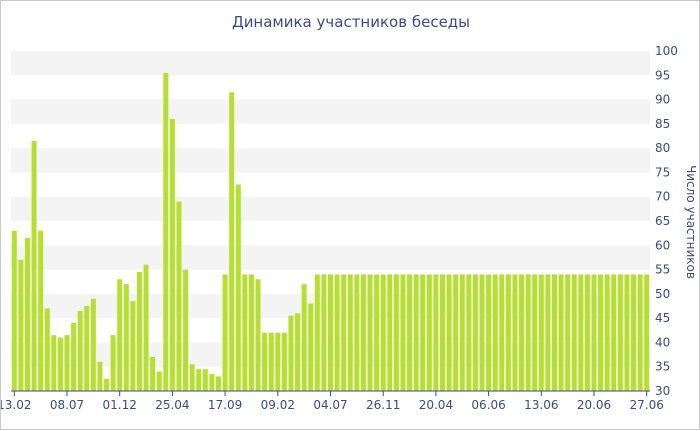 This screenshot has width=700, height=431. I want to click on x-tick-label: 13.06, so click(541, 405).